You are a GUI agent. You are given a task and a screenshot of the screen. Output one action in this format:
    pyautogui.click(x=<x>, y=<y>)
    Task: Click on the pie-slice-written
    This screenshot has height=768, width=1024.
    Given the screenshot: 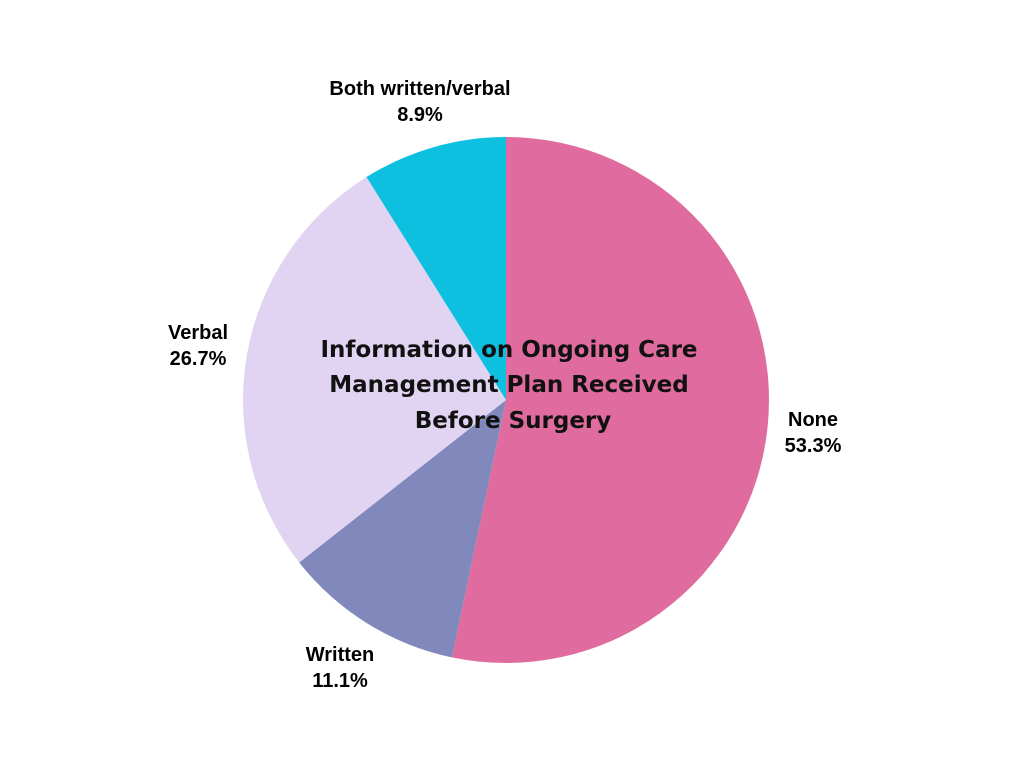 What is the action you would take?
    pyautogui.click(x=402, y=529)
    